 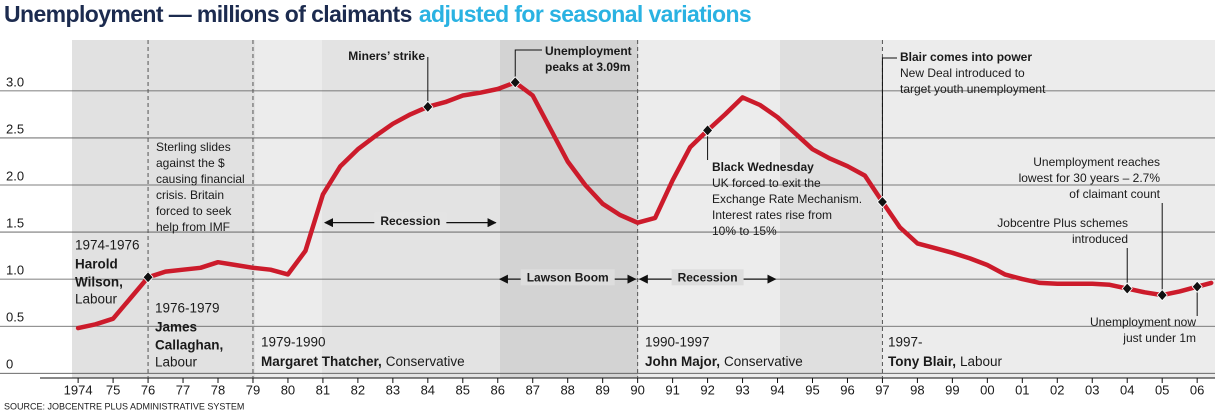 What do you see at coordinates (917, 389) in the screenshot?
I see `x-tick-label: 98` at bounding box center [917, 389].